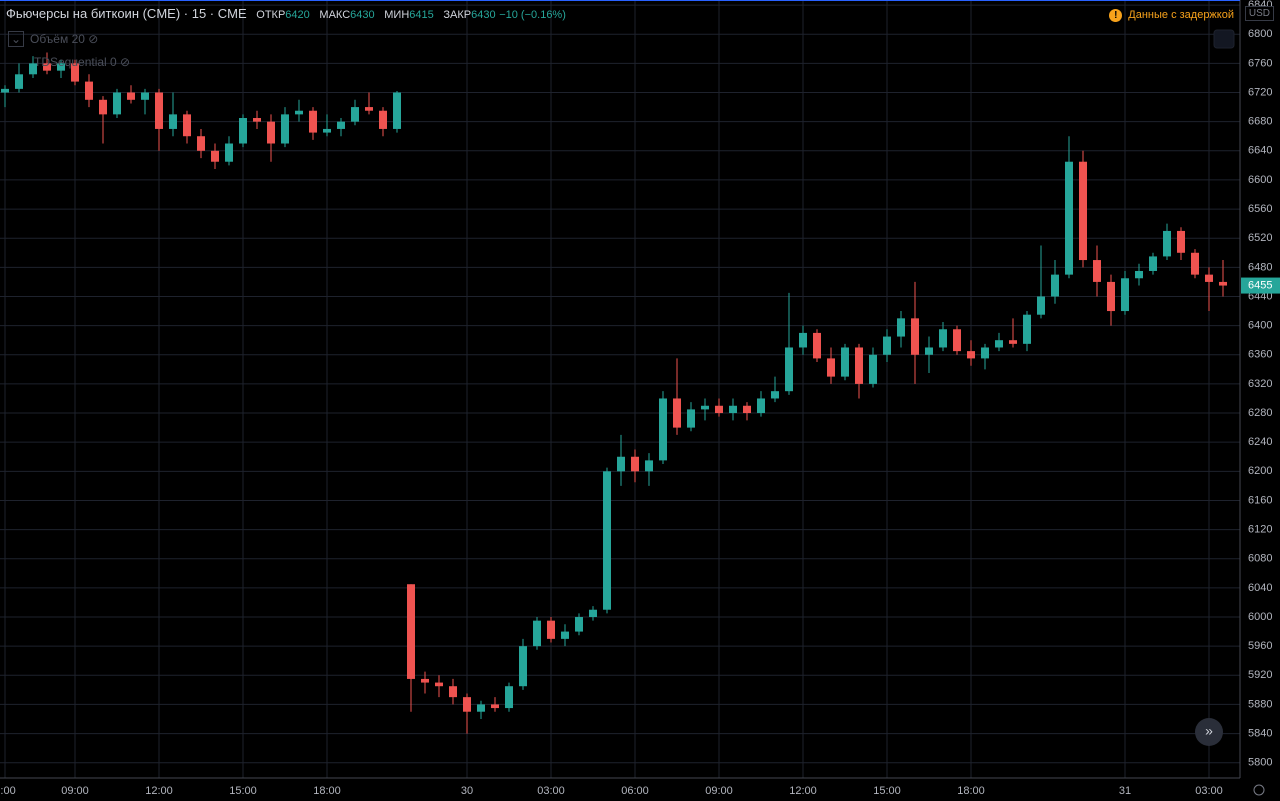 Image resolution: width=1280 pixels, height=801 pixels. What do you see at coordinates (1260, 151) in the screenshot?
I see `y-tick-label: 6640` at bounding box center [1260, 151].